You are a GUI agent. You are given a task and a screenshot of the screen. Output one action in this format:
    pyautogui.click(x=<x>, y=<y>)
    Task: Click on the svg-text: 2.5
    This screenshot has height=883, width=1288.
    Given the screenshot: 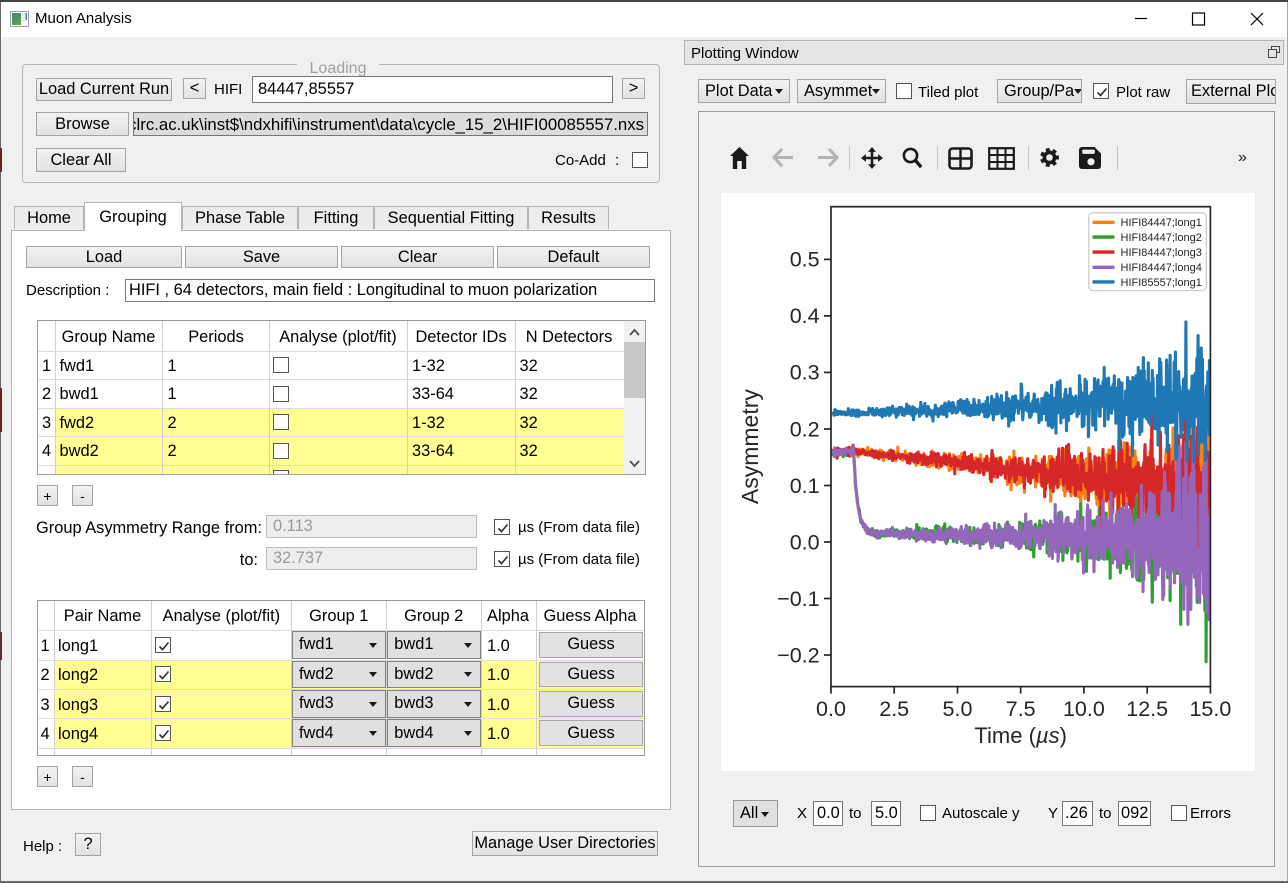 What is the action you would take?
    pyautogui.click(x=894, y=709)
    